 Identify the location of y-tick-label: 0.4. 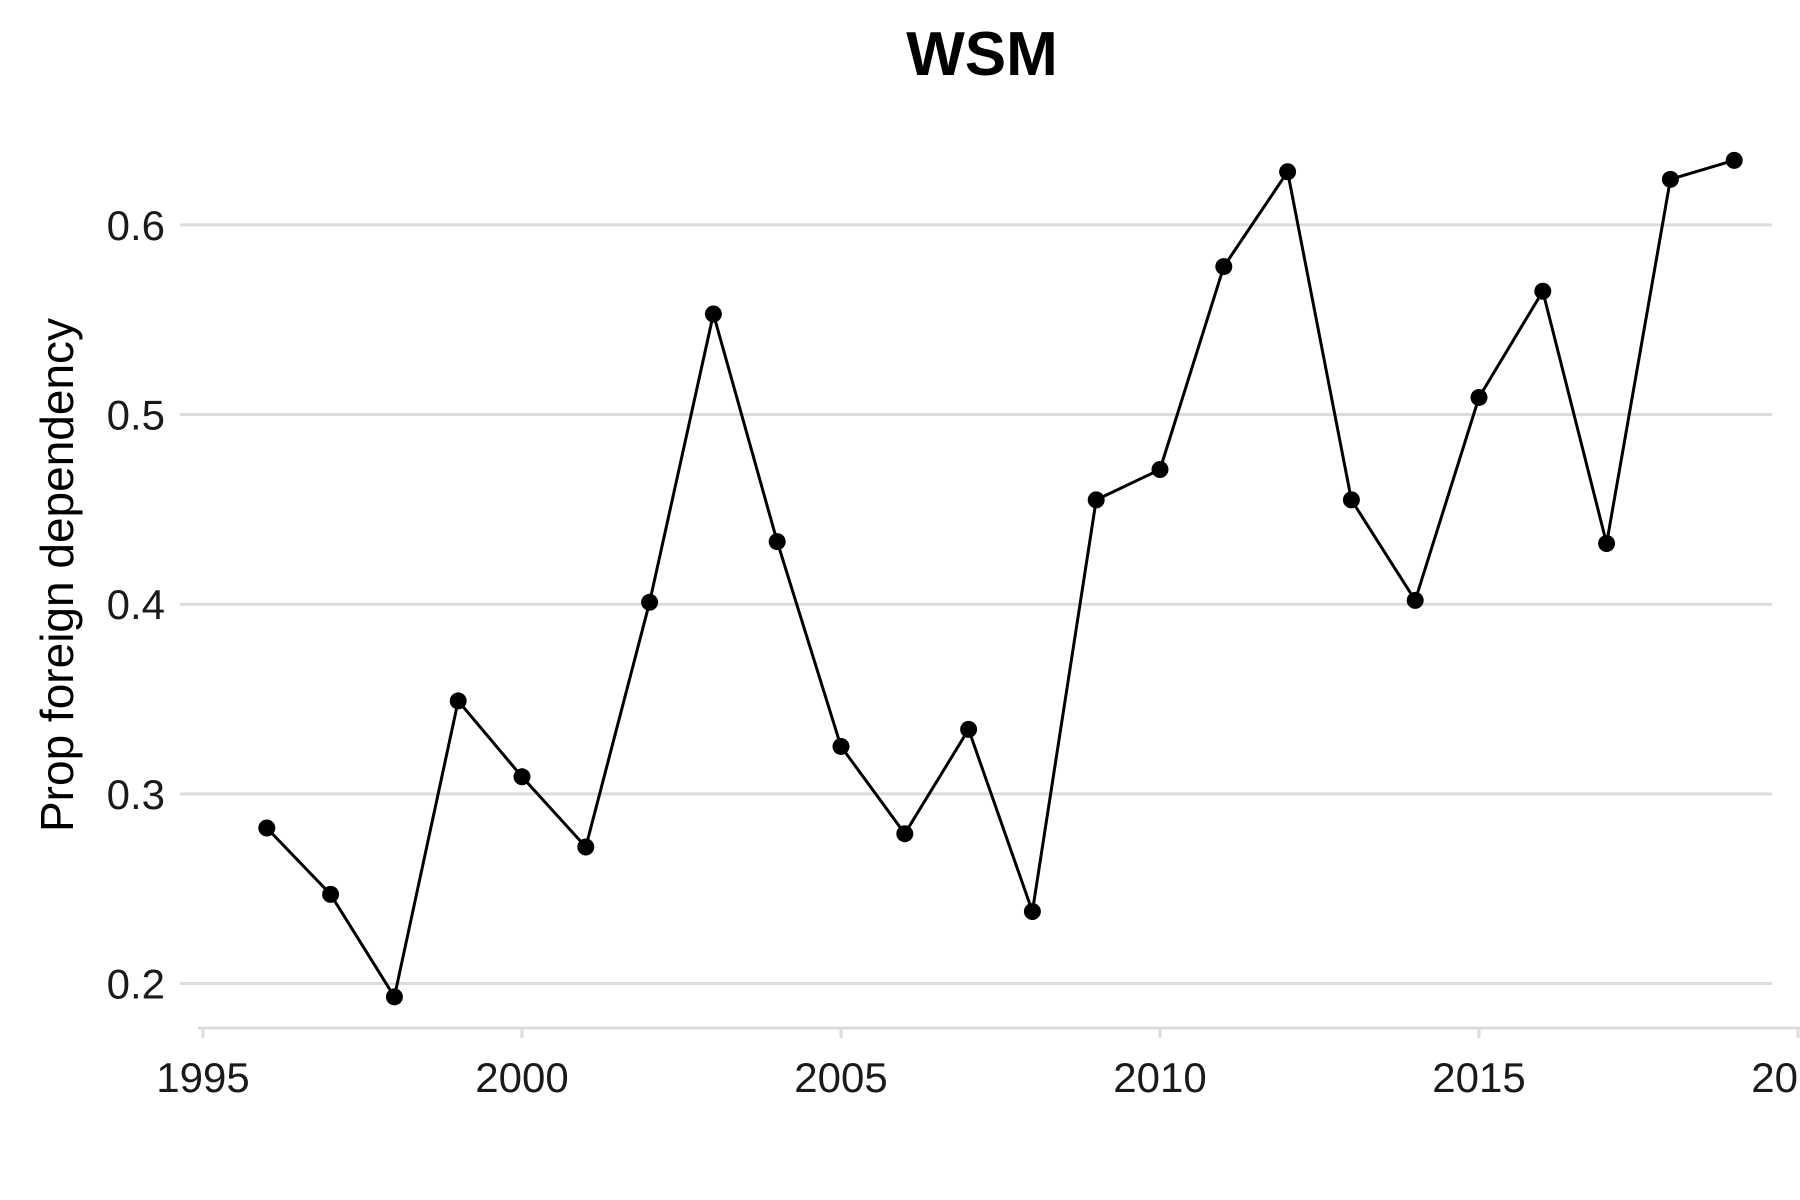
(136, 604).